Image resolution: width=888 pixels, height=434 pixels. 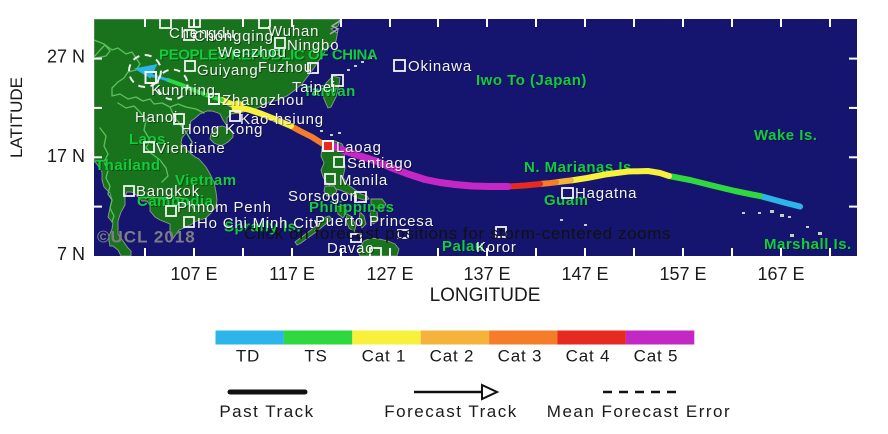 I want to click on svg-text: Hong Kong, so click(x=222, y=129).